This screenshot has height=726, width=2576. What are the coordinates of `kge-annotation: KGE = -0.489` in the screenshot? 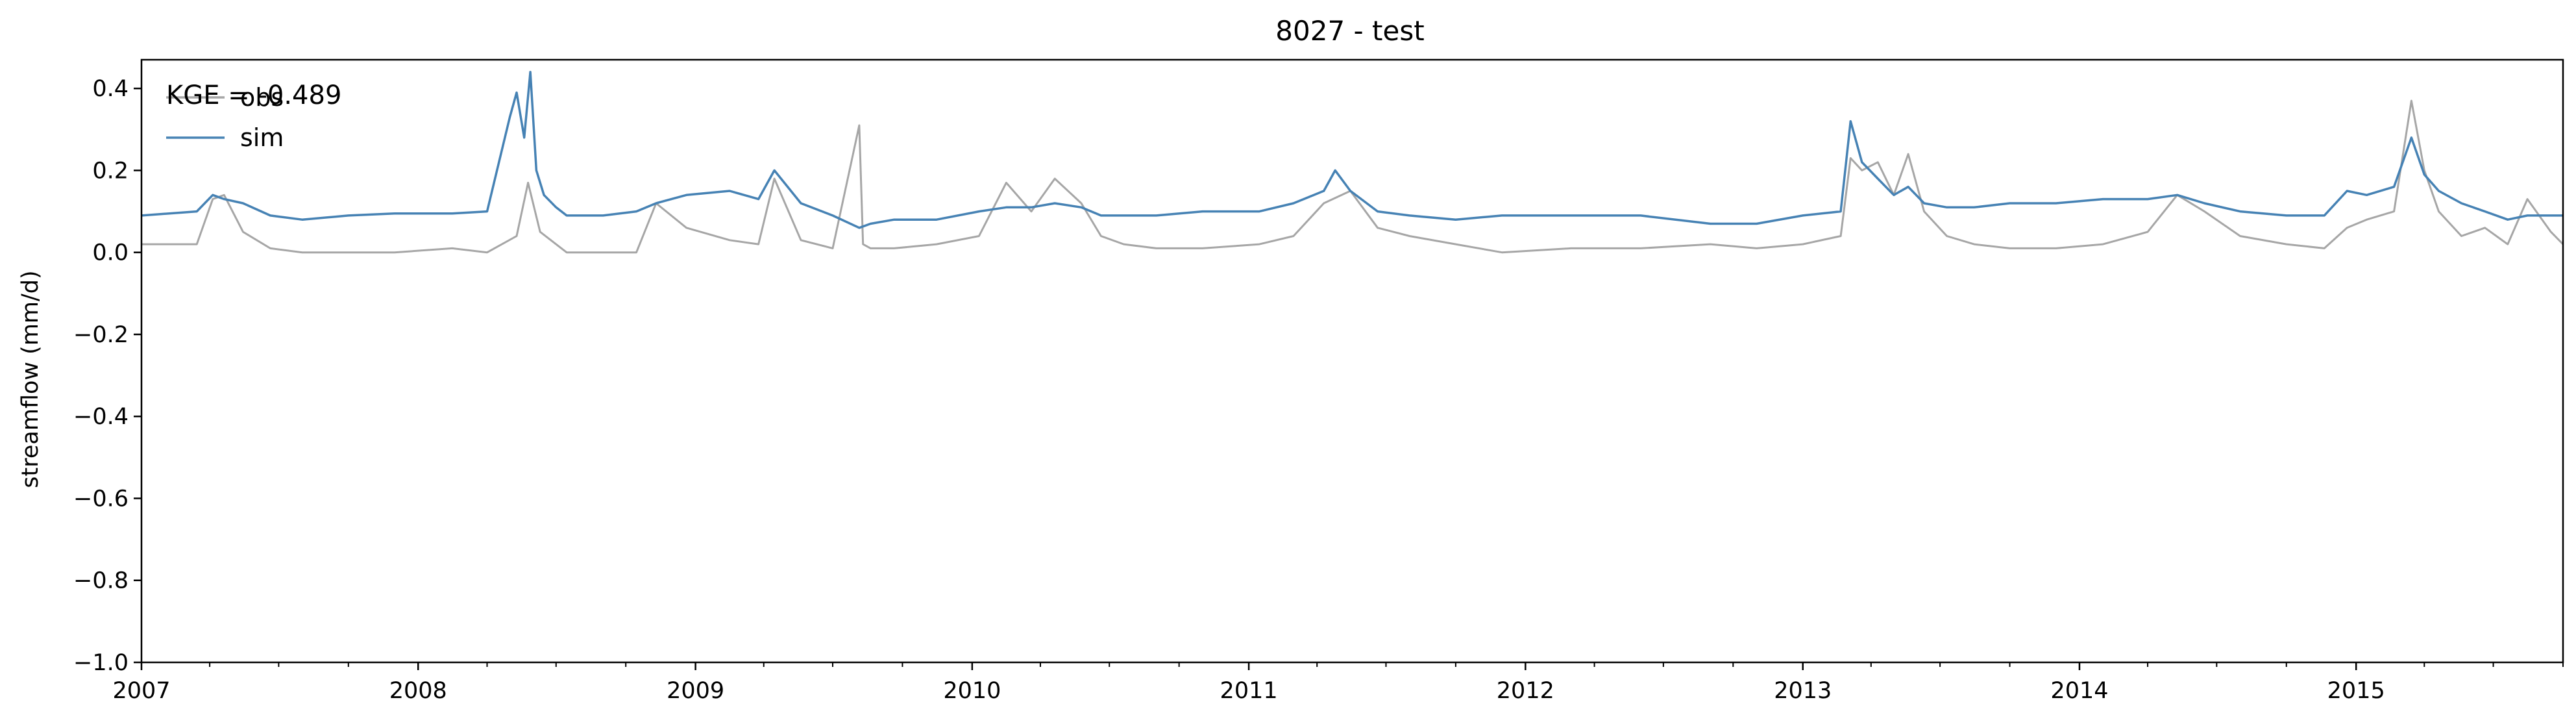 It's located at (253, 95).